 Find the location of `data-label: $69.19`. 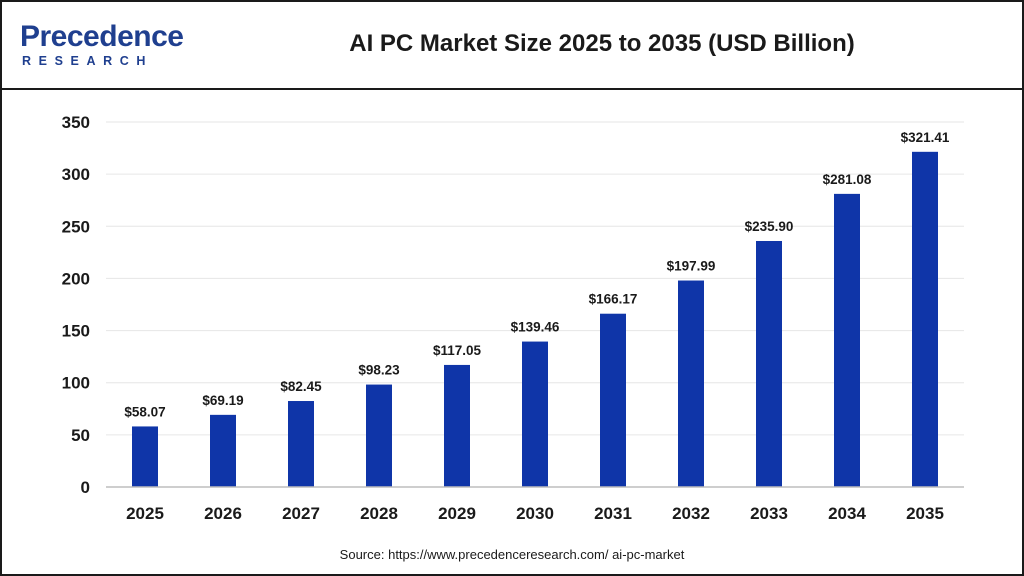

data-label: $69.19 is located at coordinates (222, 400).